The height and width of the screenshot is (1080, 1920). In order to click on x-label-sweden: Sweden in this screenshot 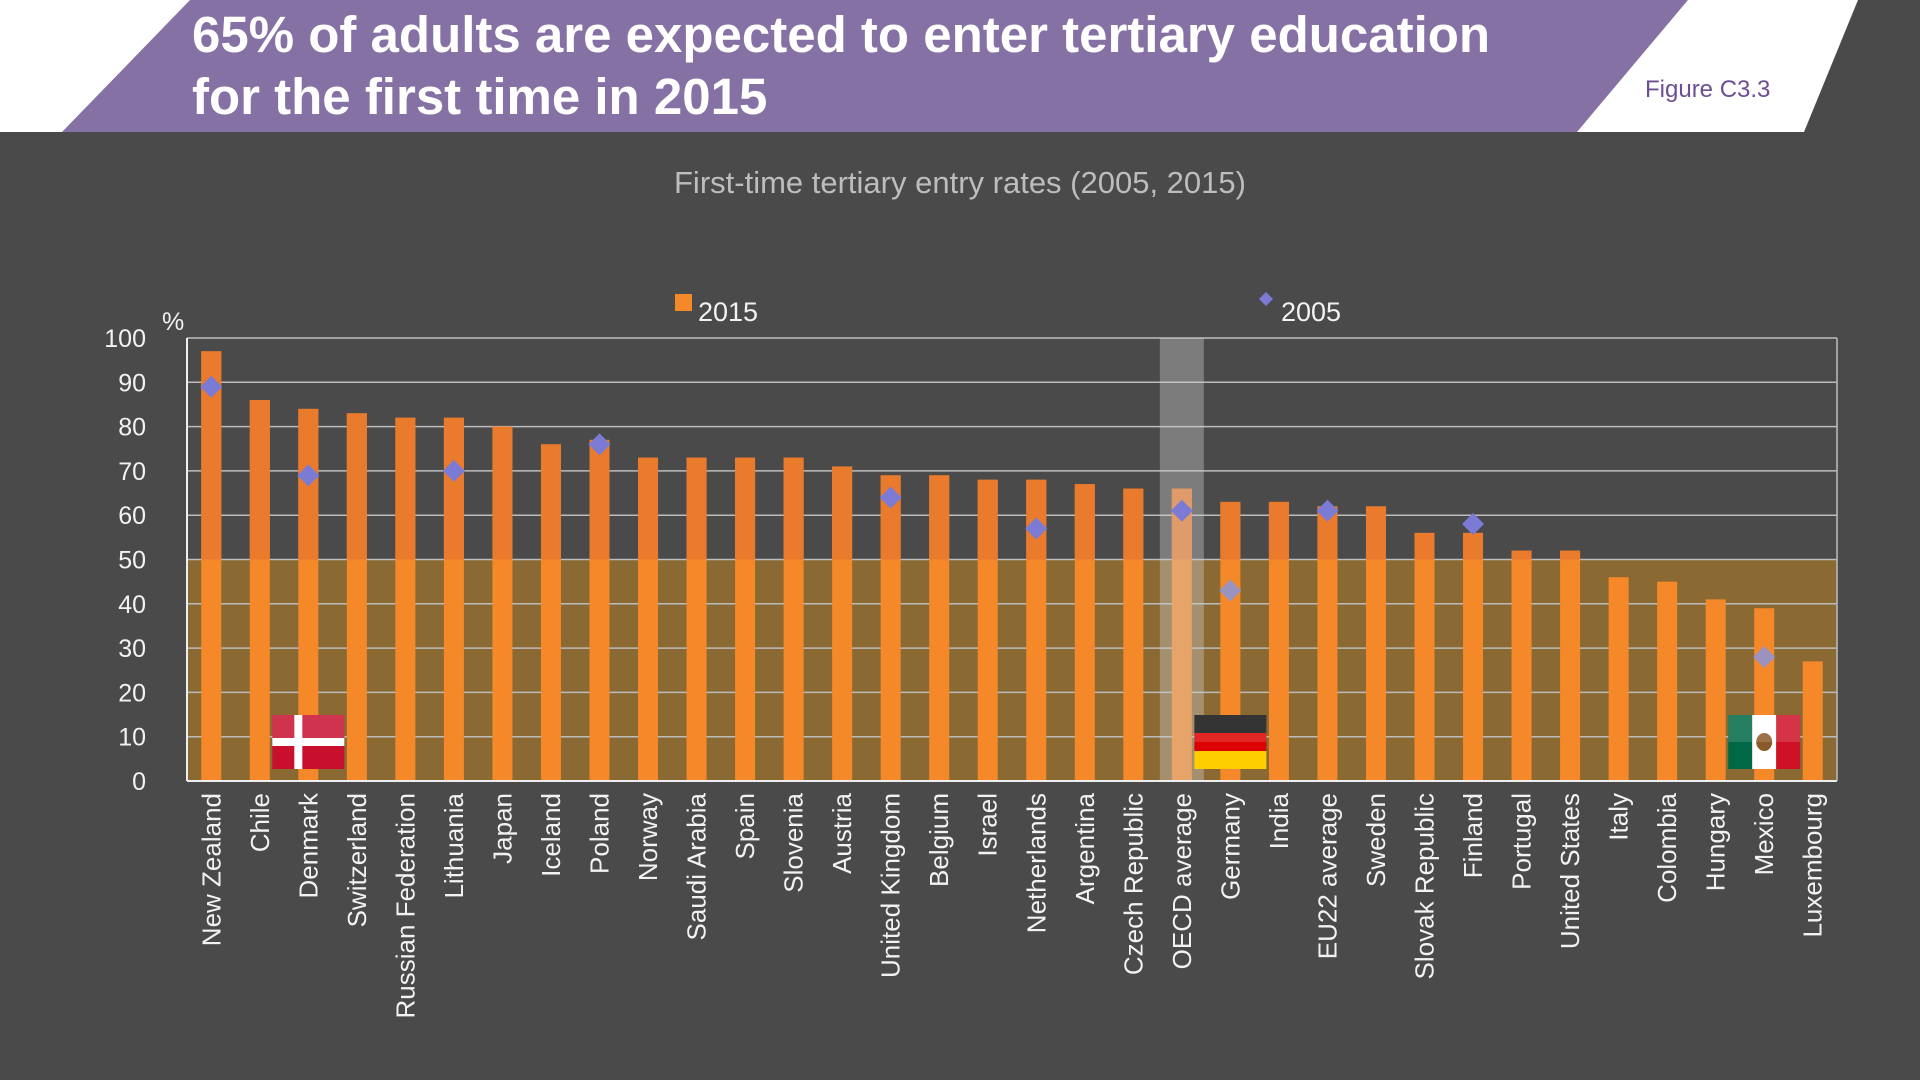, I will do `click(1376, 840)`.